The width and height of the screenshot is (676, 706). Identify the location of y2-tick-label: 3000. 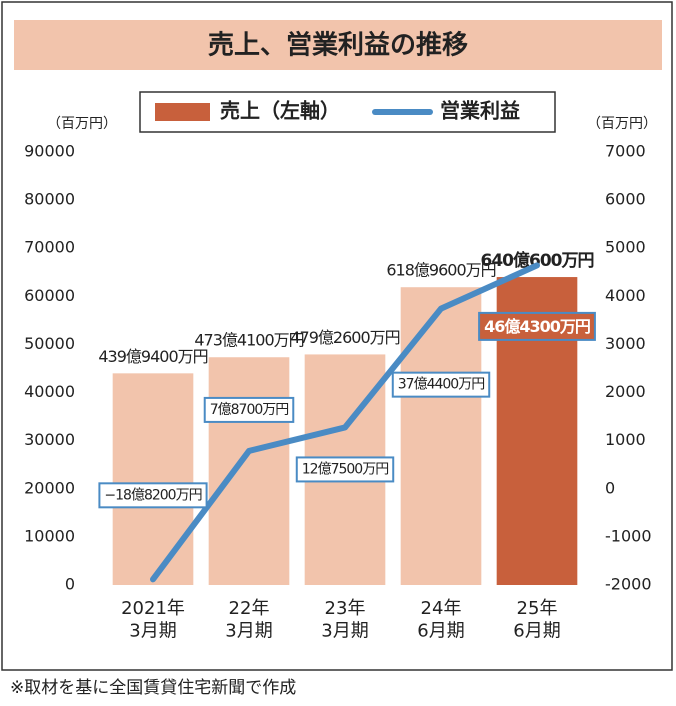
(625, 343).